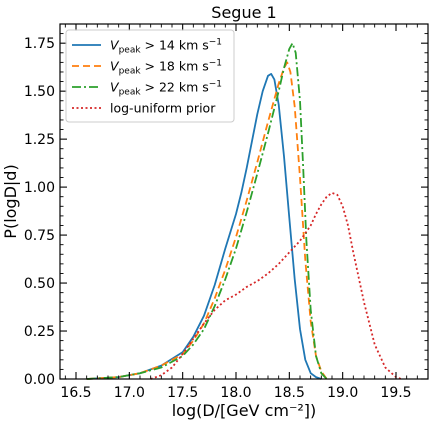 The image size is (436, 428). I want to click on legend-label-4: log-uniform prior, so click(163, 108).